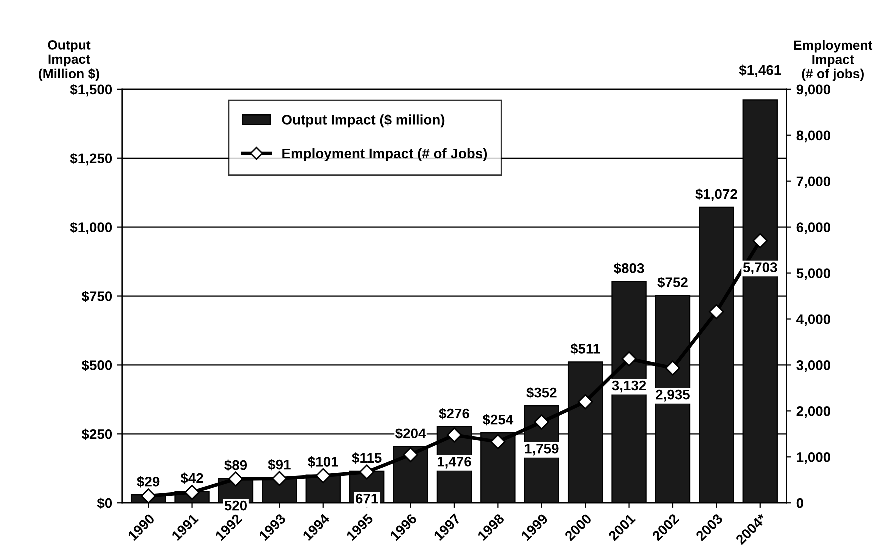 The height and width of the screenshot is (559, 874). What do you see at coordinates (760, 268) in the screenshot?
I see `data-label: 5,703` at bounding box center [760, 268].